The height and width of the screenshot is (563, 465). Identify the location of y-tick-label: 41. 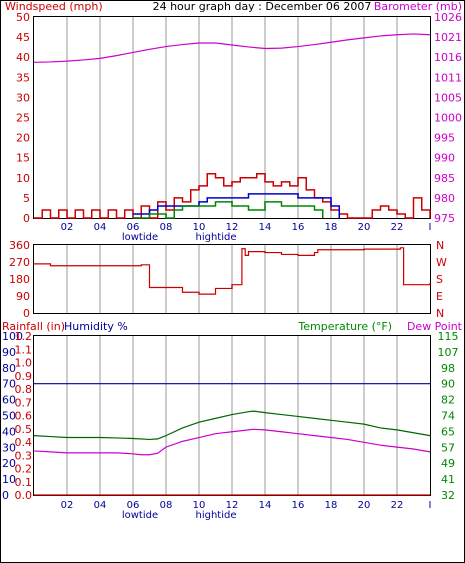
(448, 479).